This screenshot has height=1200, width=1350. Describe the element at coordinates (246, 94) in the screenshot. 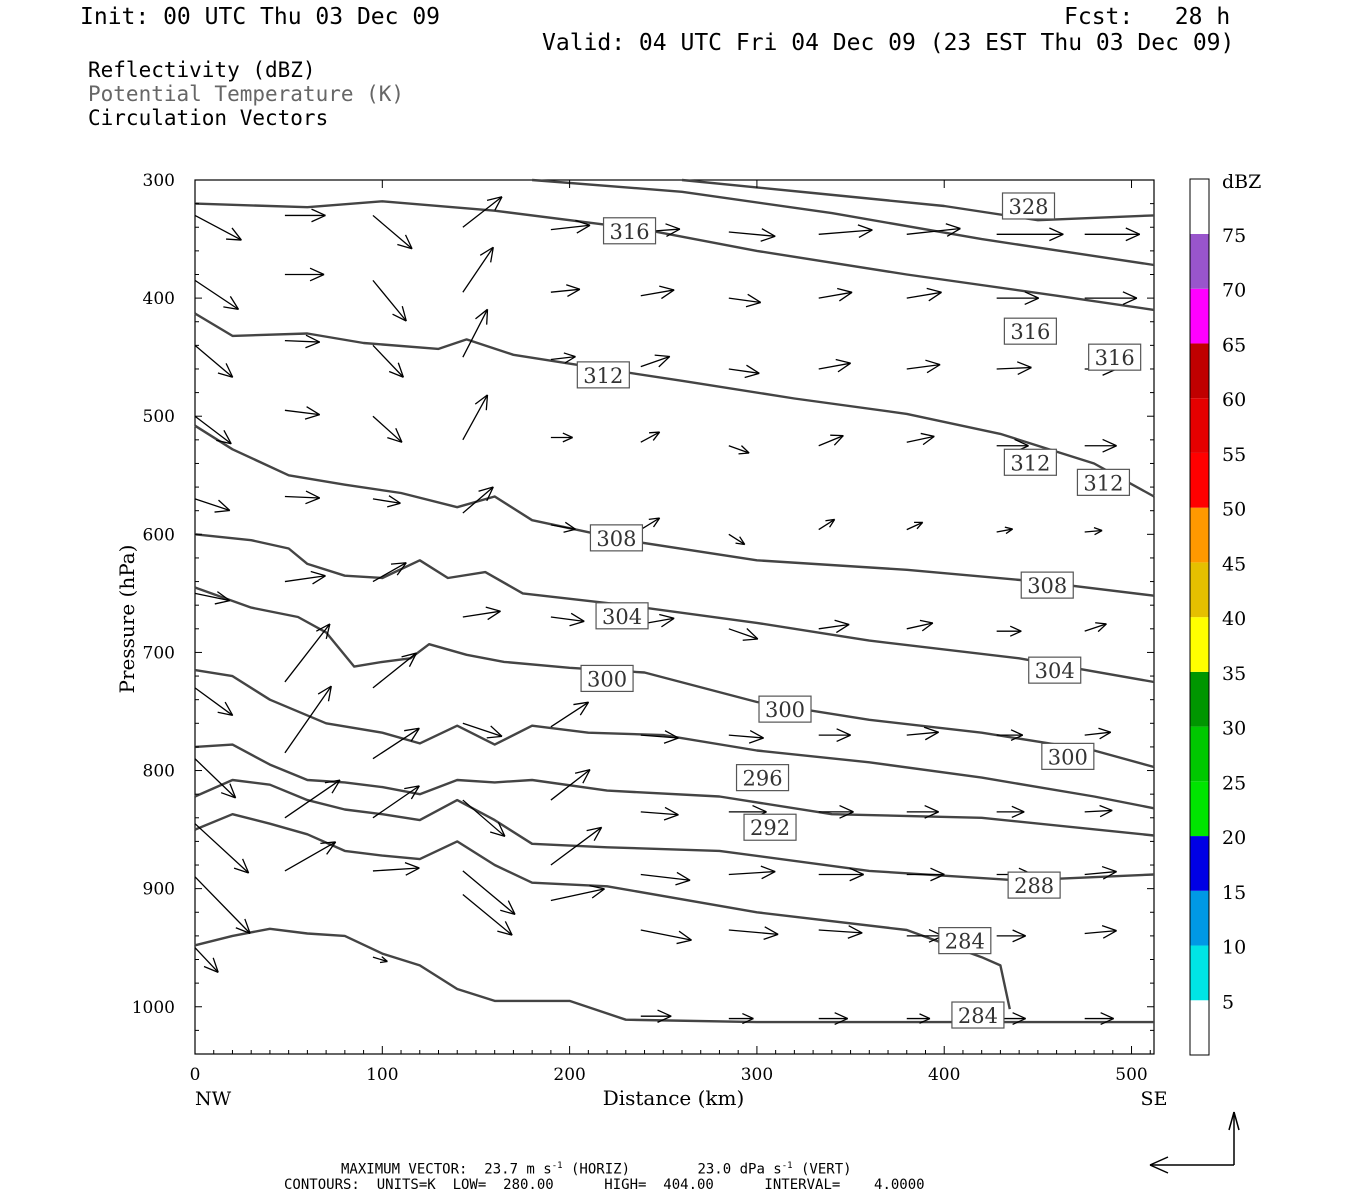

I see `legend-potential-temperature: Potential Temperature (K)` at that location.